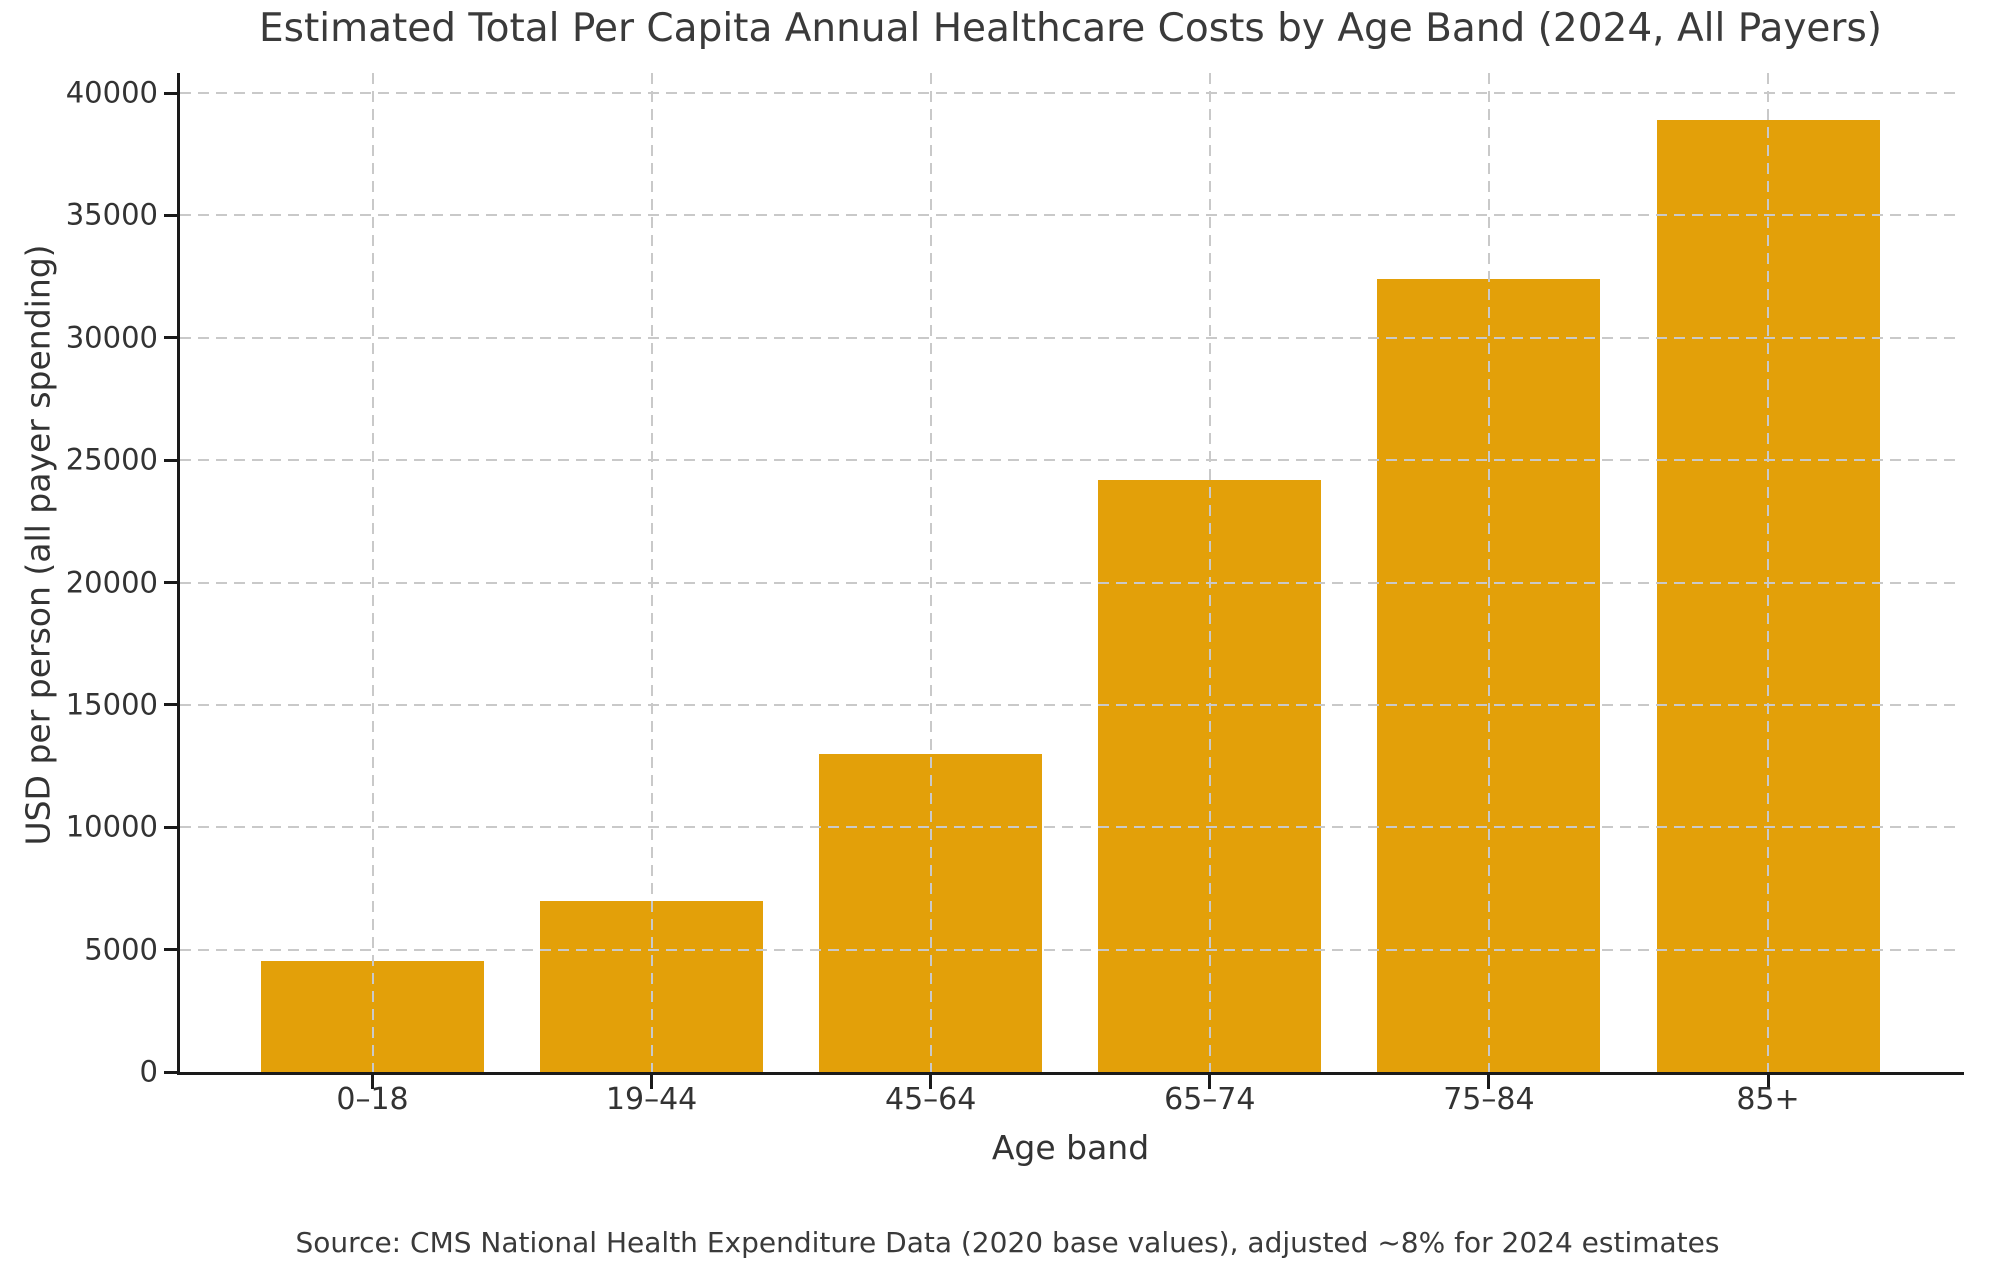 The image size is (2015, 1275). Describe the element at coordinates (148, 1071) in the screenshot. I see `y-tick-label: 0` at that location.